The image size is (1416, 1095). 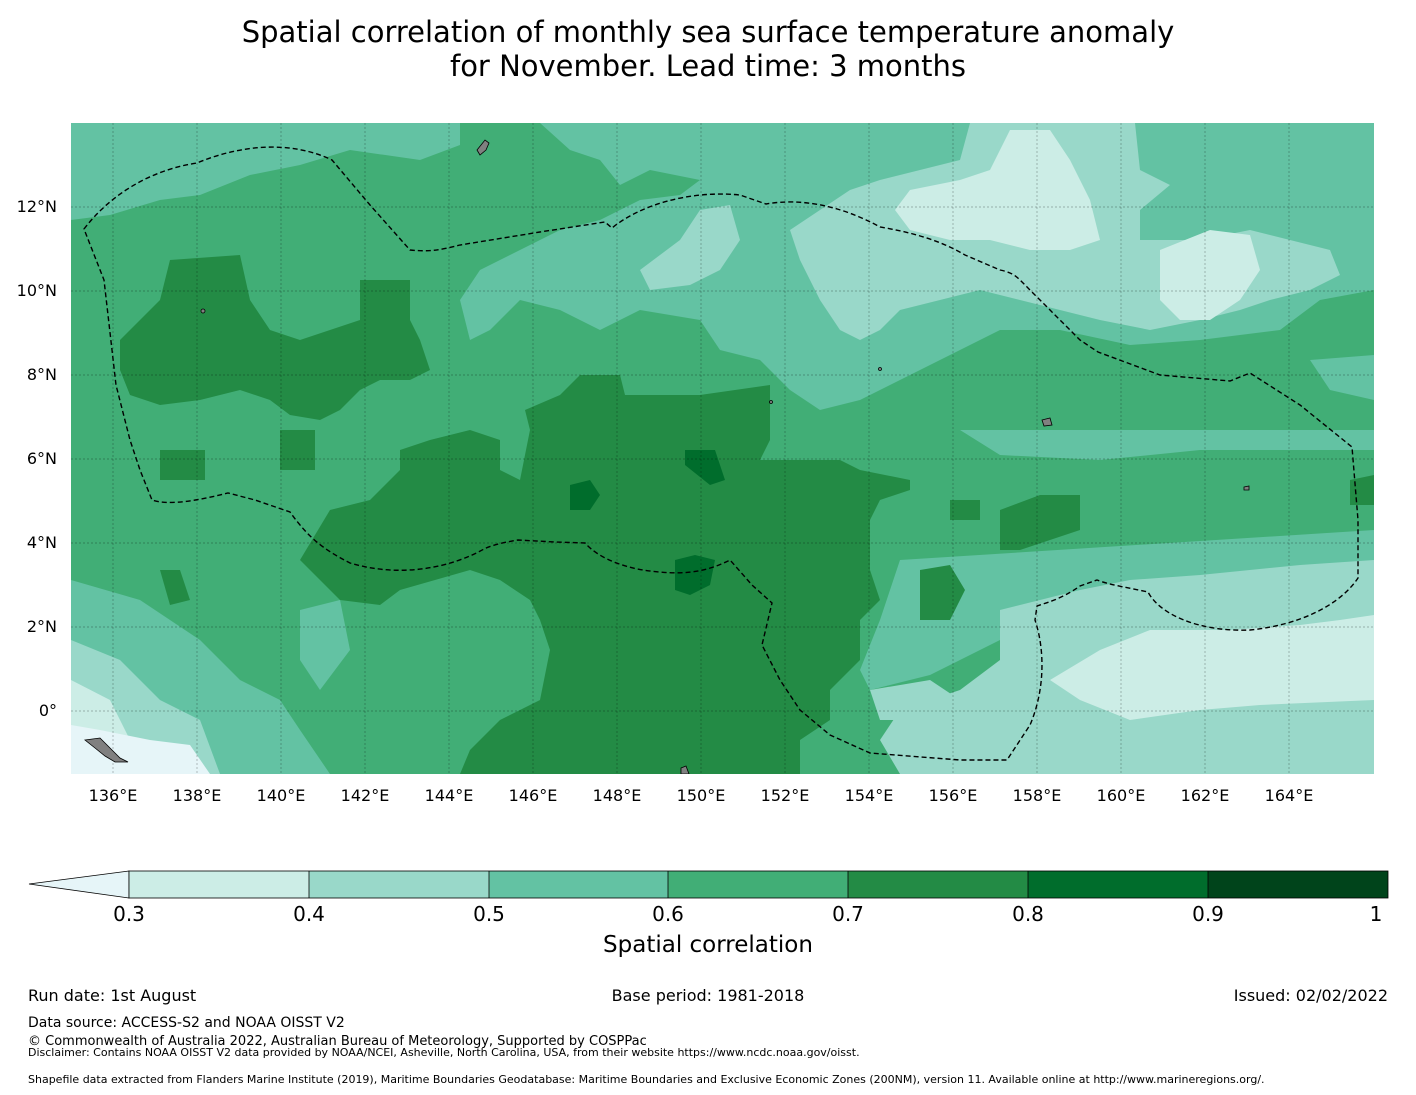 What do you see at coordinates (1121, 795) in the screenshot?
I see `lon-label-160e: 160°E` at bounding box center [1121, 795].